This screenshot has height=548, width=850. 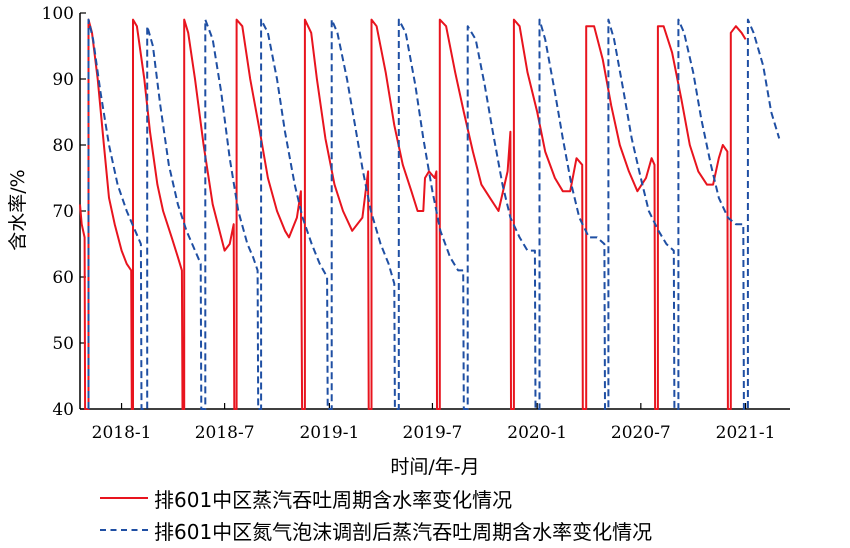 I want to click on y-tick-label: 100, so click(x=58, y=14).